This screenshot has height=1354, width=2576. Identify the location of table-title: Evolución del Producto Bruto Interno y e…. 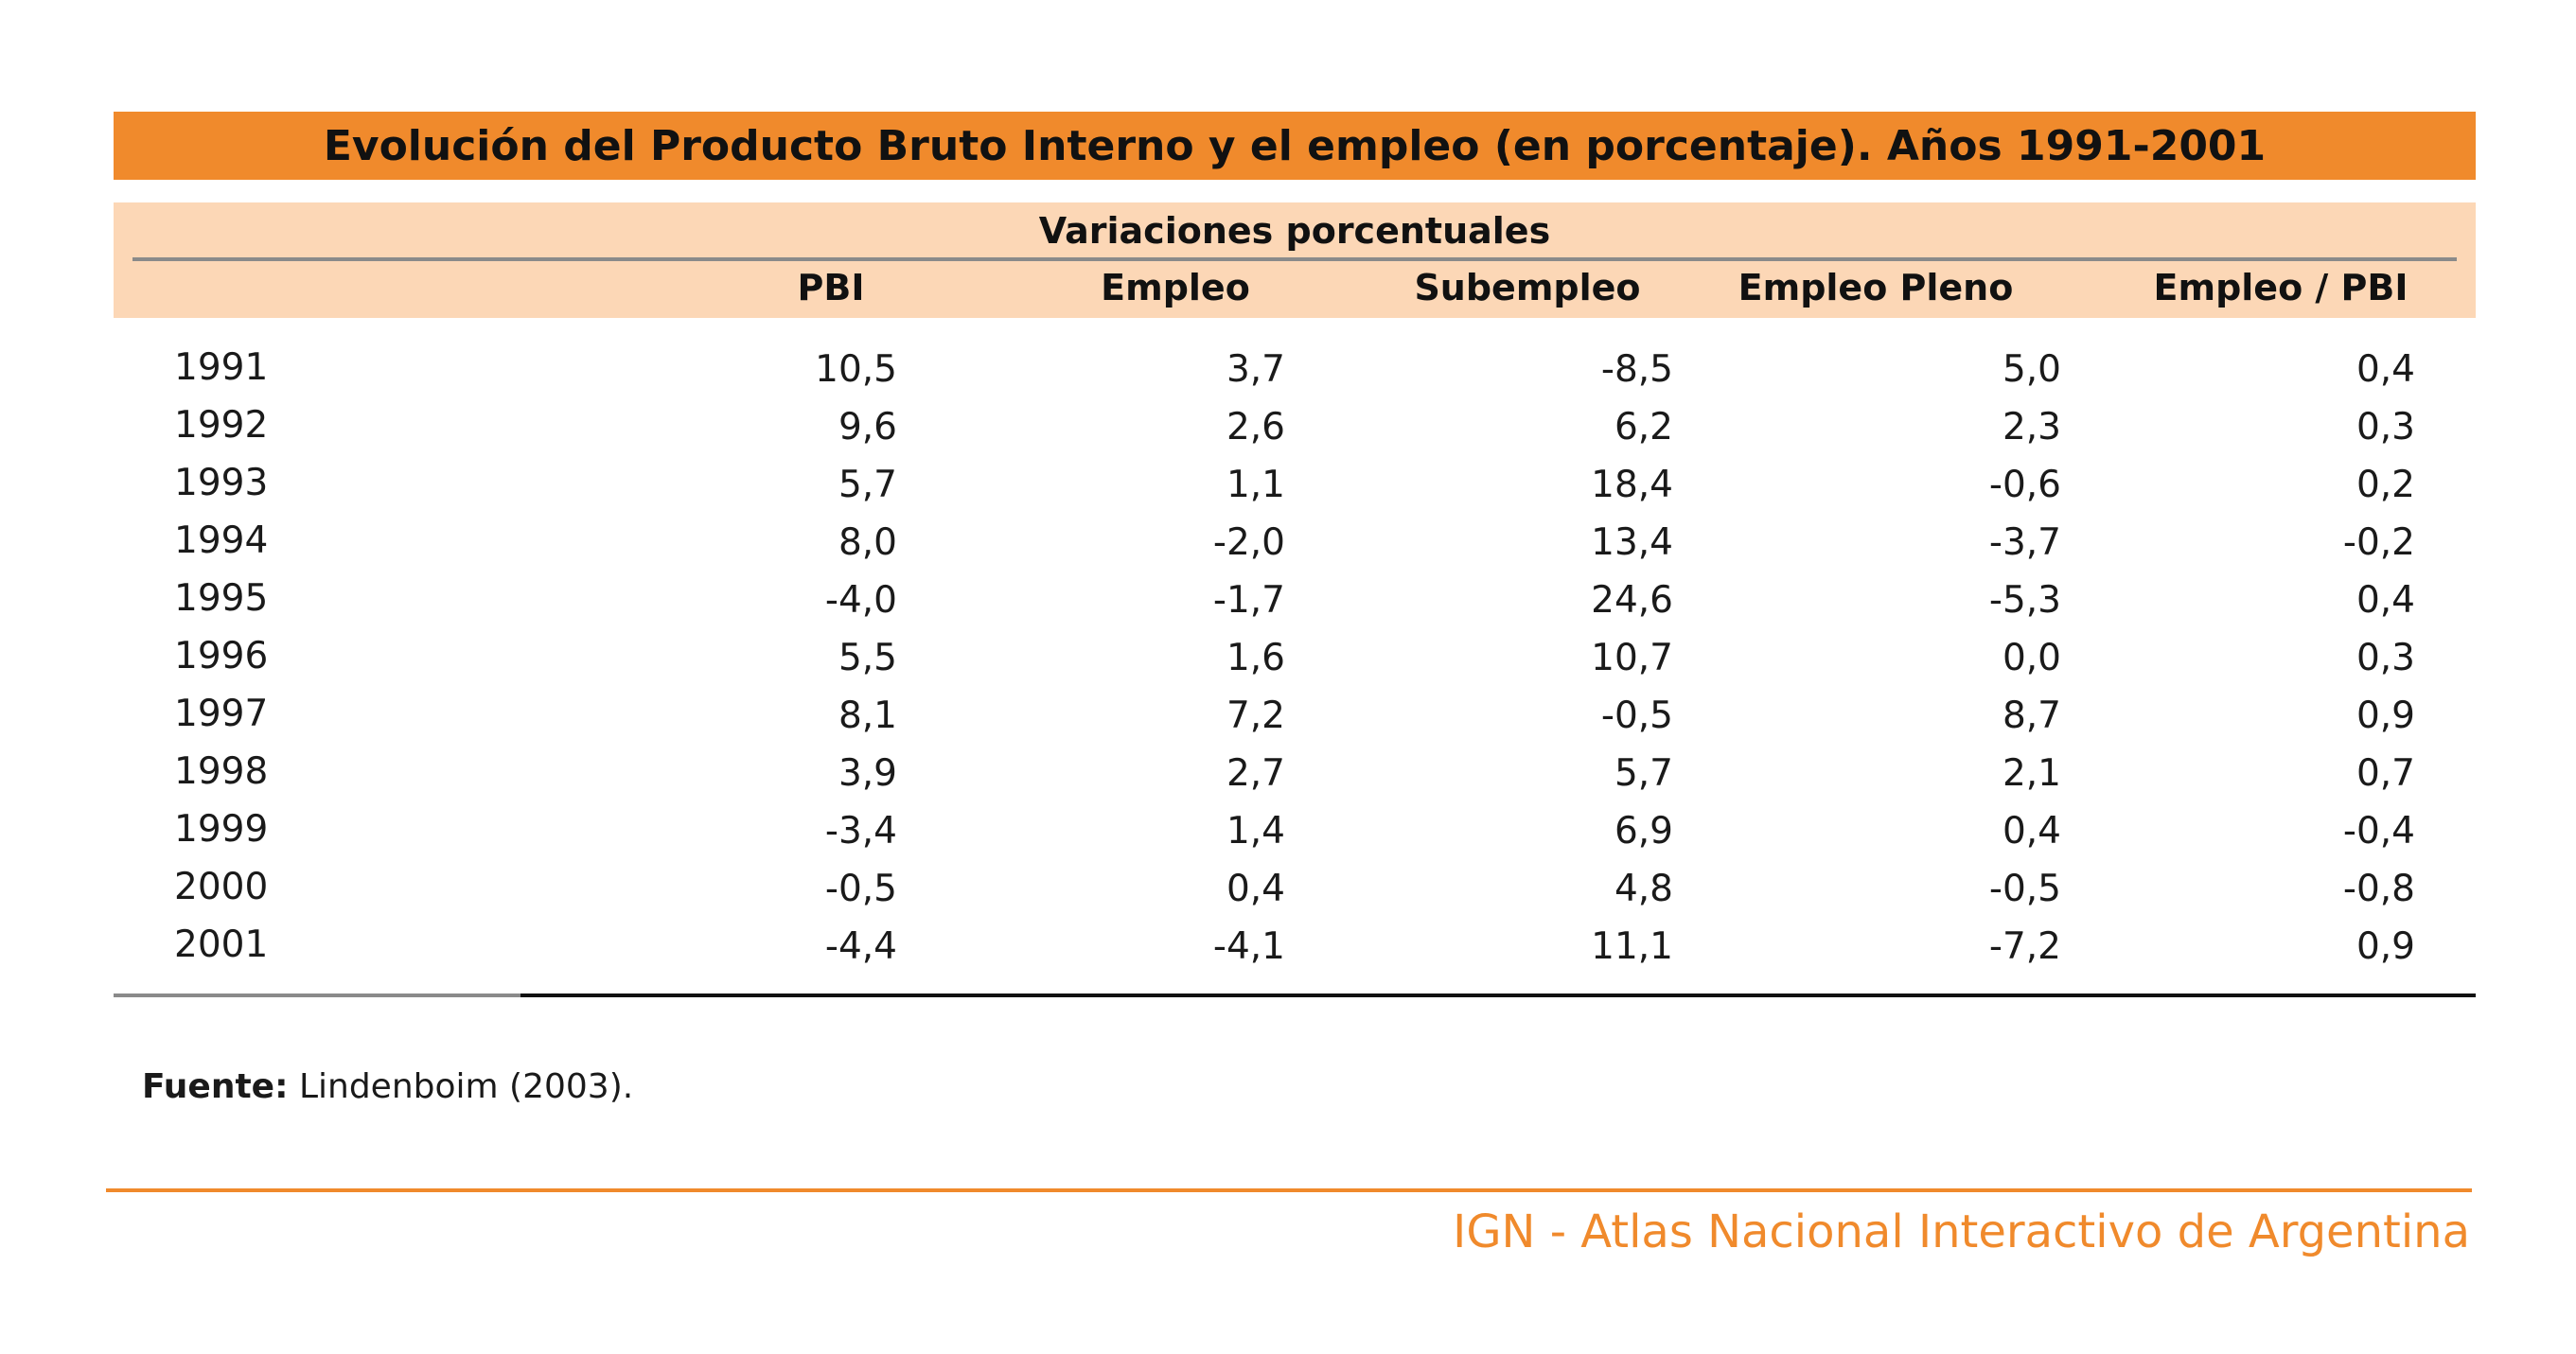
(1295, 146).